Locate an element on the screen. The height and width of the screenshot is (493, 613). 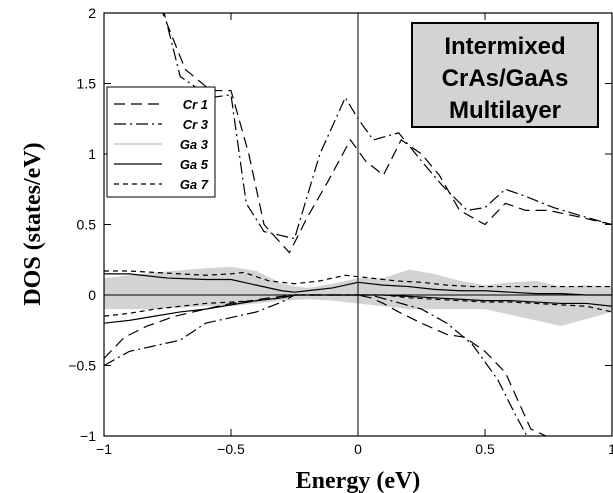
y-tick-label: 1 is located at coordinates (92, 154).